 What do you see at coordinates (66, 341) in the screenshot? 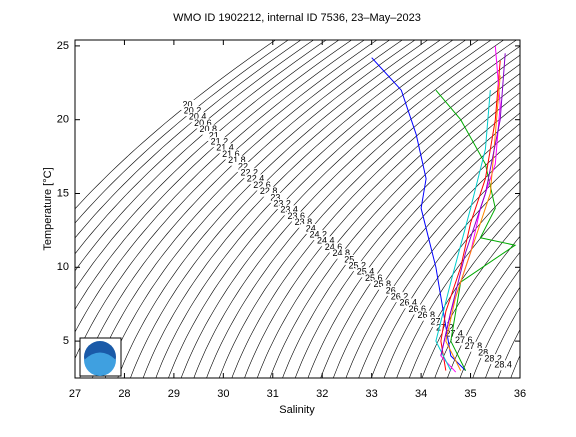
I see `y-tick-label: 5` at bounding box center [66, 341].